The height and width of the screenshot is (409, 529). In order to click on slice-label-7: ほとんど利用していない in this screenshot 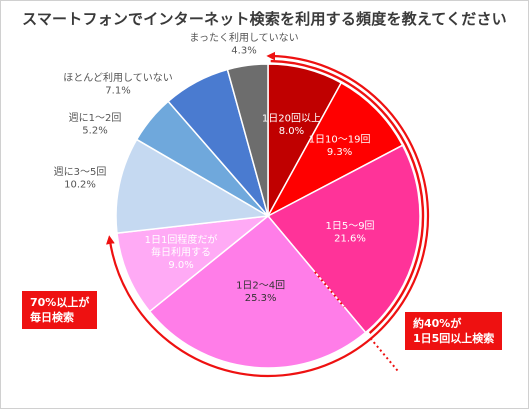, I will do `click(117, 78)`.